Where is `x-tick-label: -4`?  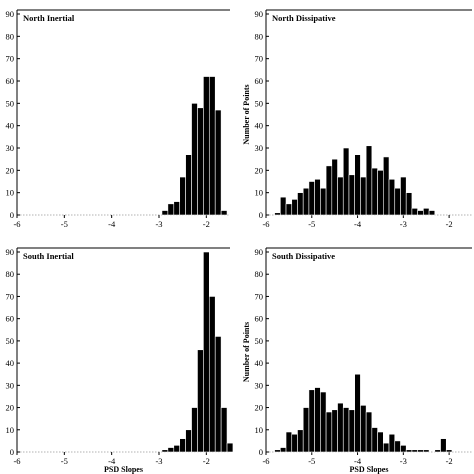
x-tick-label: -4 is located at coordinates (112, 461).